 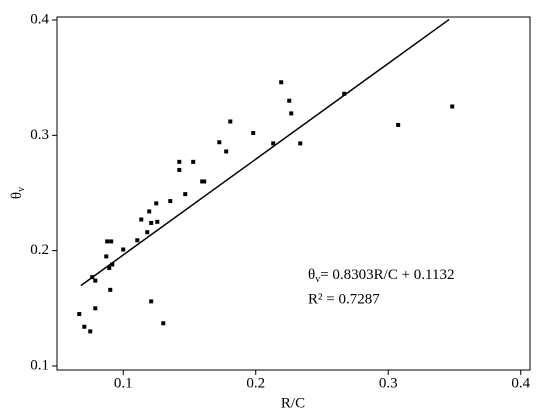 I want to click on eq-rest: = 0.8303R/C + 0.1132, so click(x=387, y=275).